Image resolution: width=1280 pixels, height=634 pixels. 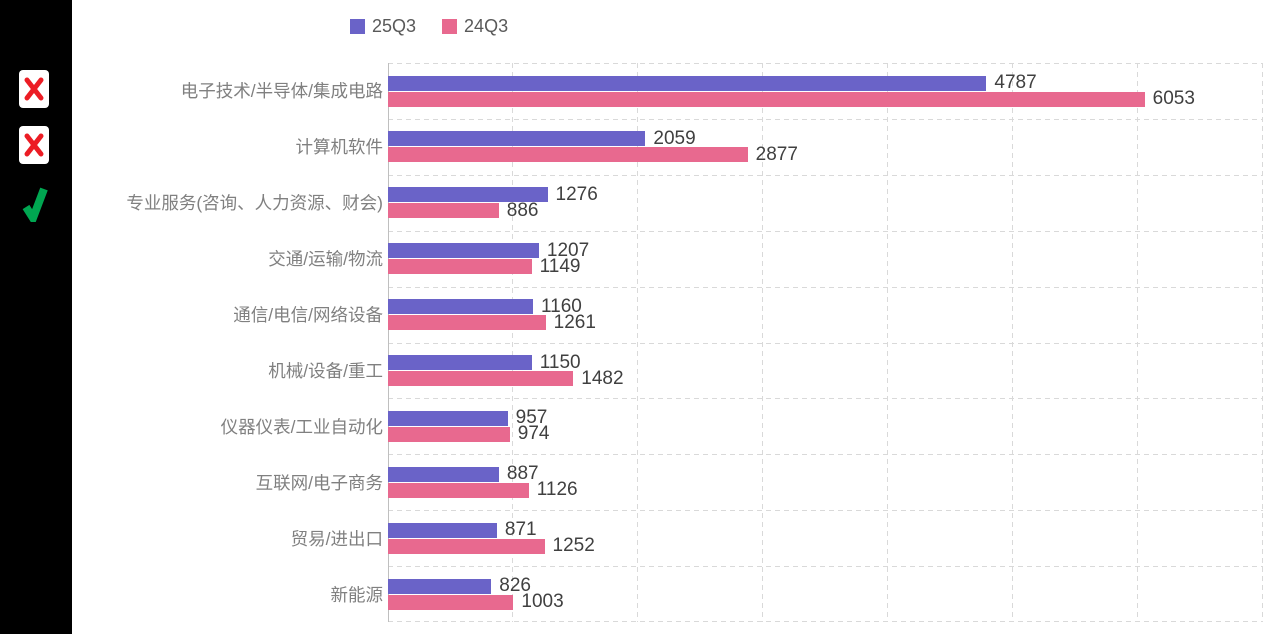 I want to click on value-label-25q3-9: 826, so click(x=515, y=586).